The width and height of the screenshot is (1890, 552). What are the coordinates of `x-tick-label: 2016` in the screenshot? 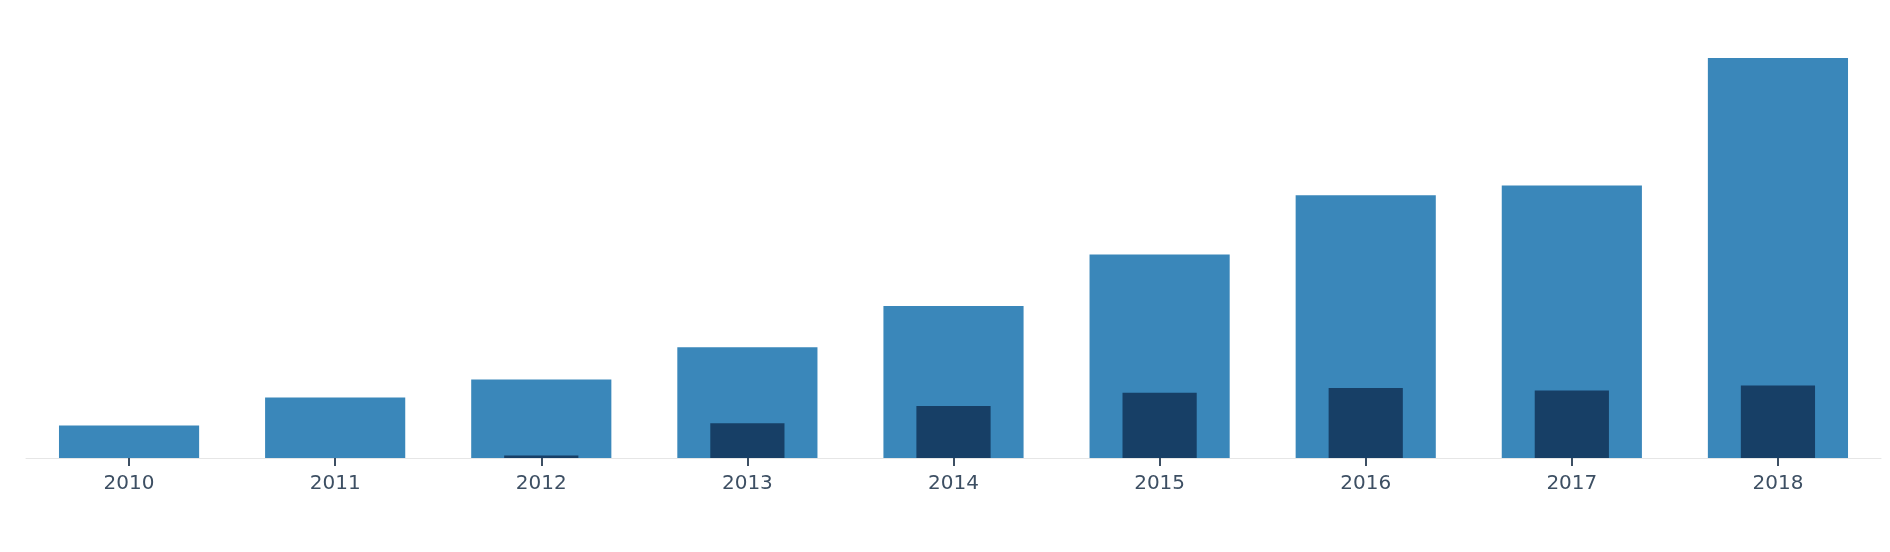 It's located at (1366, 482).